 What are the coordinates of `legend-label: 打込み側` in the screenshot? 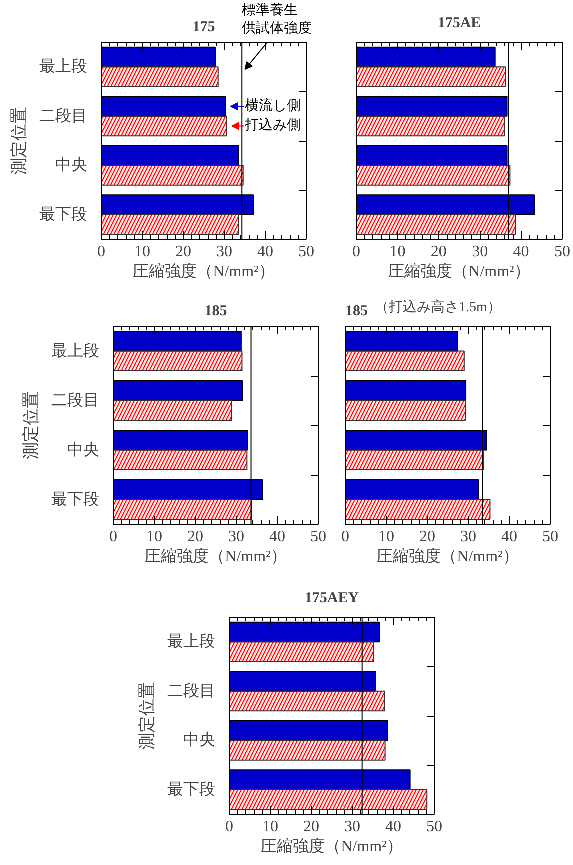 It's located at (272, 126).